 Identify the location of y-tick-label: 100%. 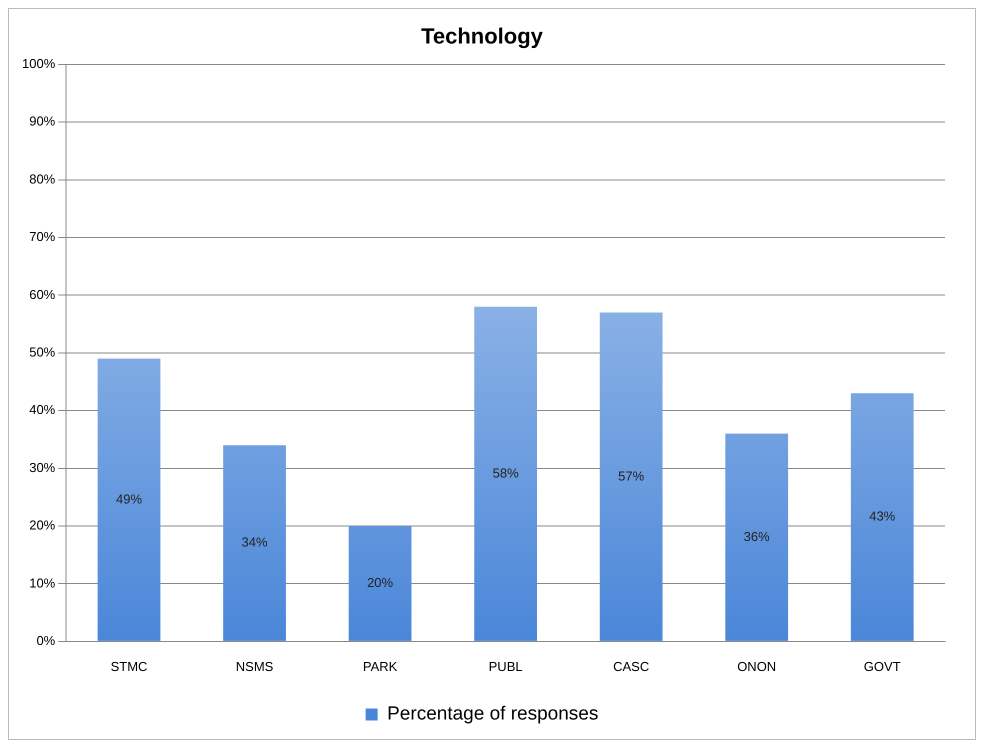
(39, 63).